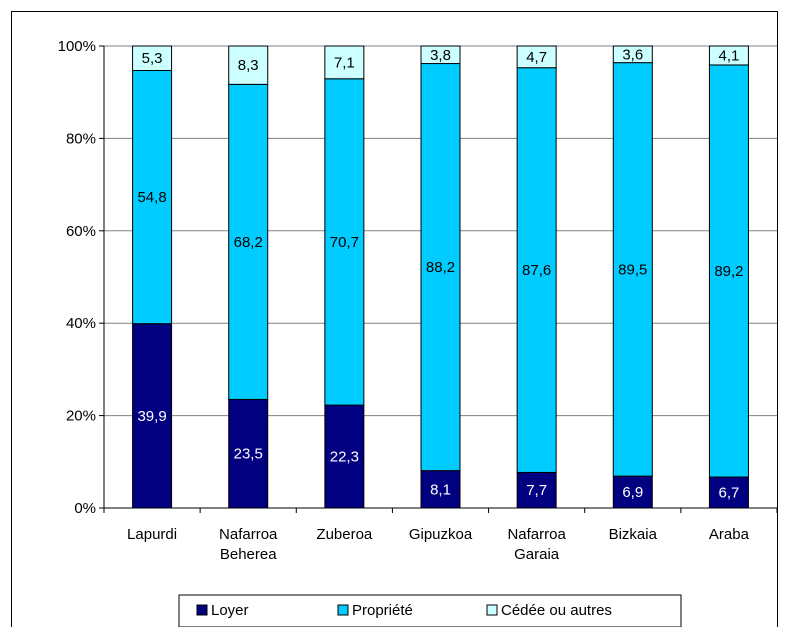  Describe the element at coordinates (728, 55) in the screenshot. I see `data-label: 4,1` at that location.